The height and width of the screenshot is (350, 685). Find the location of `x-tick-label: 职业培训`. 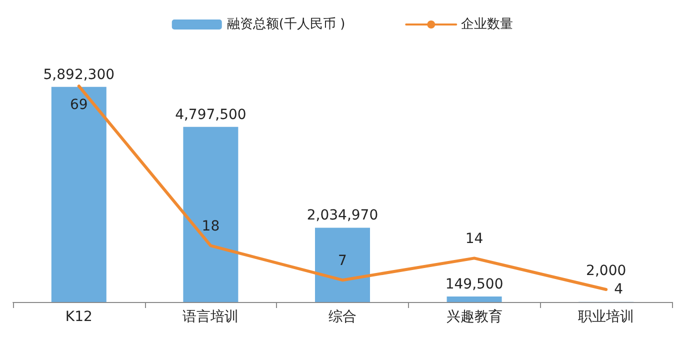

x-tick-label: 职业培训 is located at coordinates (606, 317).